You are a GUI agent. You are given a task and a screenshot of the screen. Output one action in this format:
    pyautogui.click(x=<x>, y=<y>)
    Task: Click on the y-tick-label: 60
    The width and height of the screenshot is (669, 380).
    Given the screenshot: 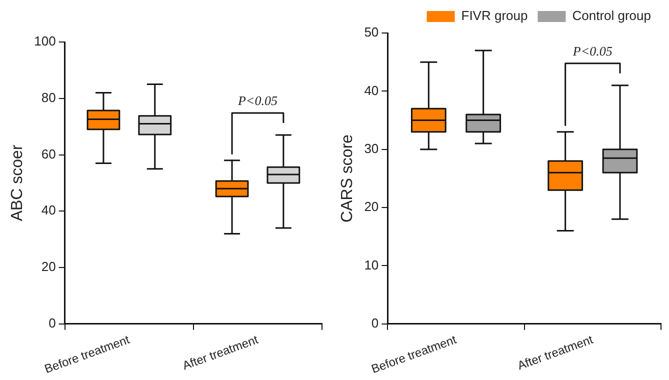 What is the action you would take?
    pyautogui.click(x=48, y=154)
    